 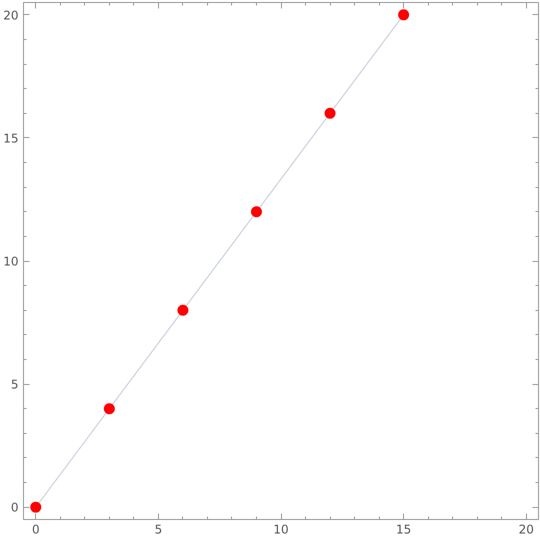 I want to click on x-tick-label: 20, so click(x=526, y=529).